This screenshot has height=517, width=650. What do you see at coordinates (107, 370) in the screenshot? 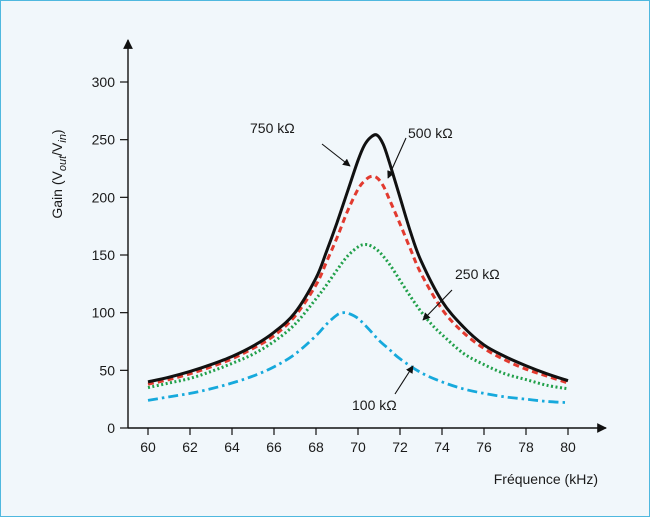
I see `y-tick-label: 50` at bounding box center [107, 370].